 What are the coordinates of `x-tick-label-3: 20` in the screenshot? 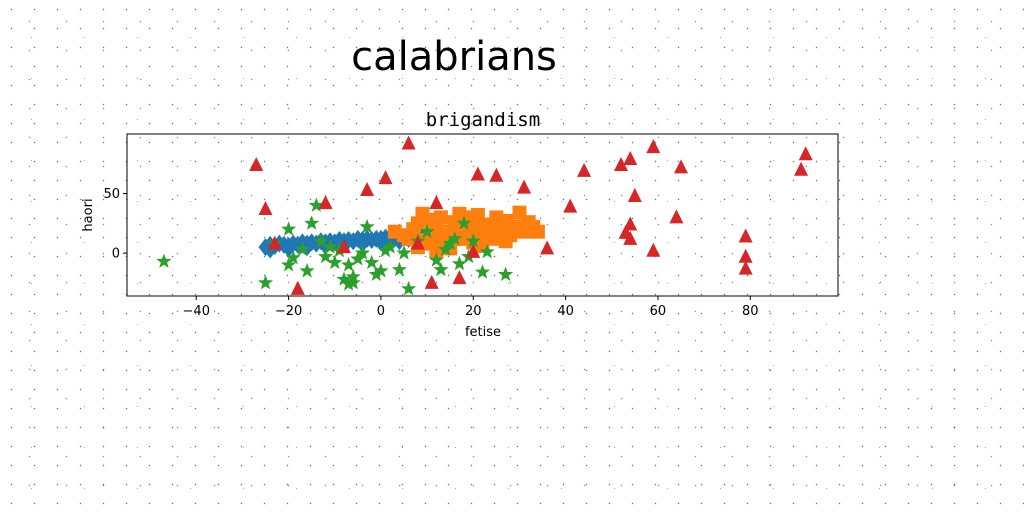 It's located at (473, 311).